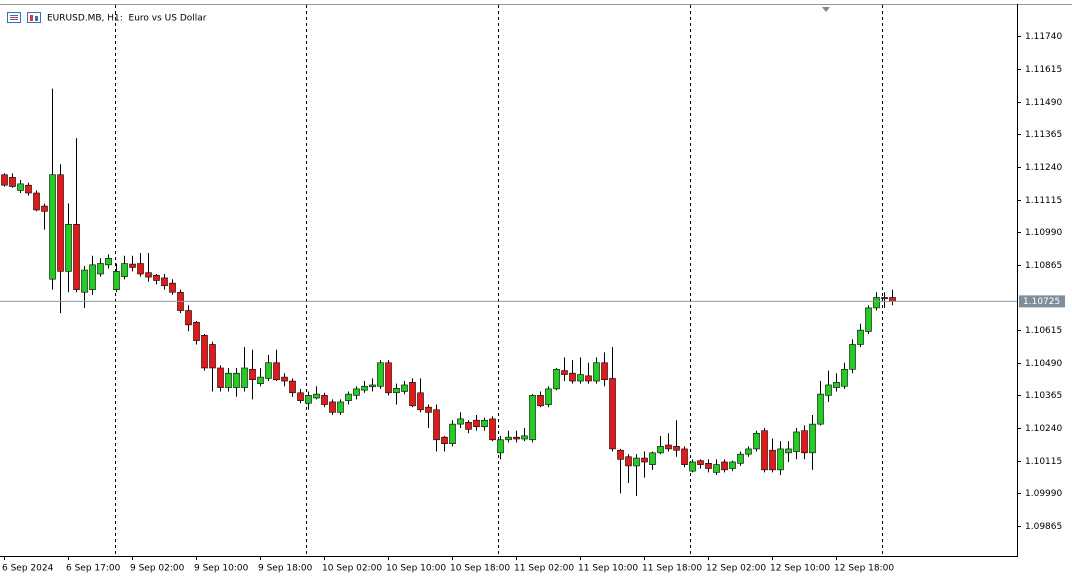  What do you see at coordinates (352, 569) in the screenshot?
I see `x-tick-label: 10 Sep 02:00` at bounding box center [352, 569].